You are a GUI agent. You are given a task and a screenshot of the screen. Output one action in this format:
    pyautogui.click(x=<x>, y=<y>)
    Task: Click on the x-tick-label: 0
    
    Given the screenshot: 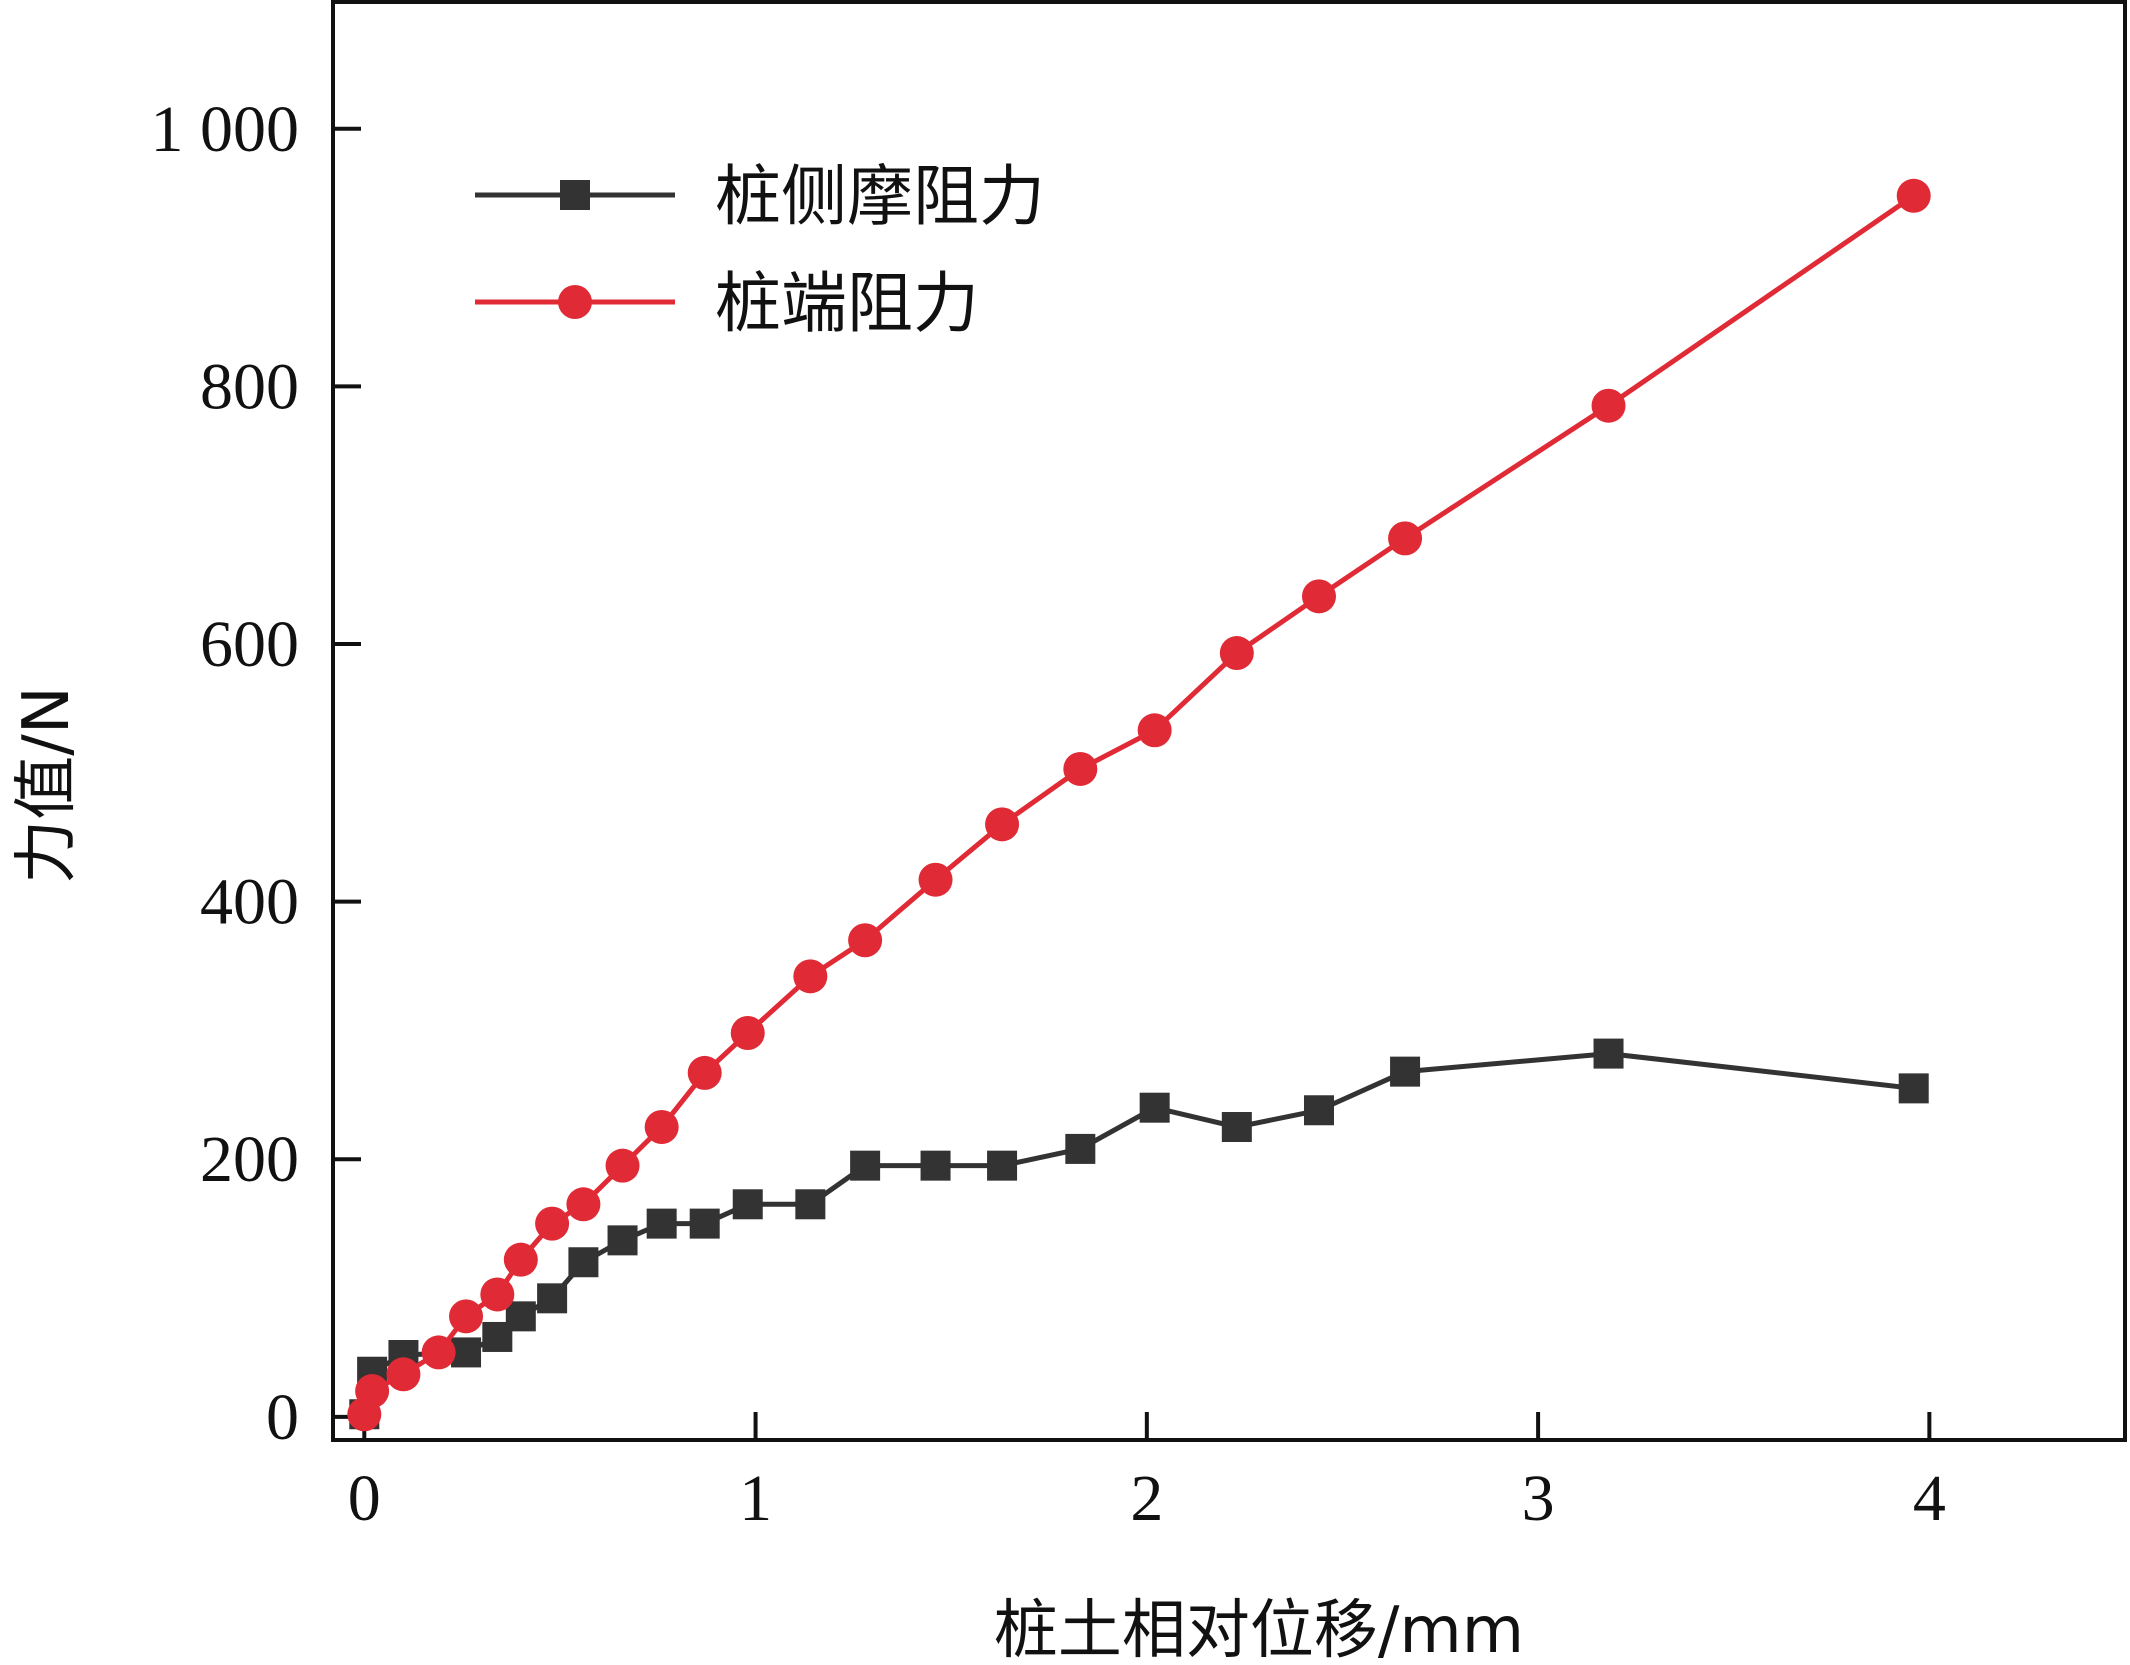 What is the action you would take?
    pyautogui.click(x=364, y=1498)
    